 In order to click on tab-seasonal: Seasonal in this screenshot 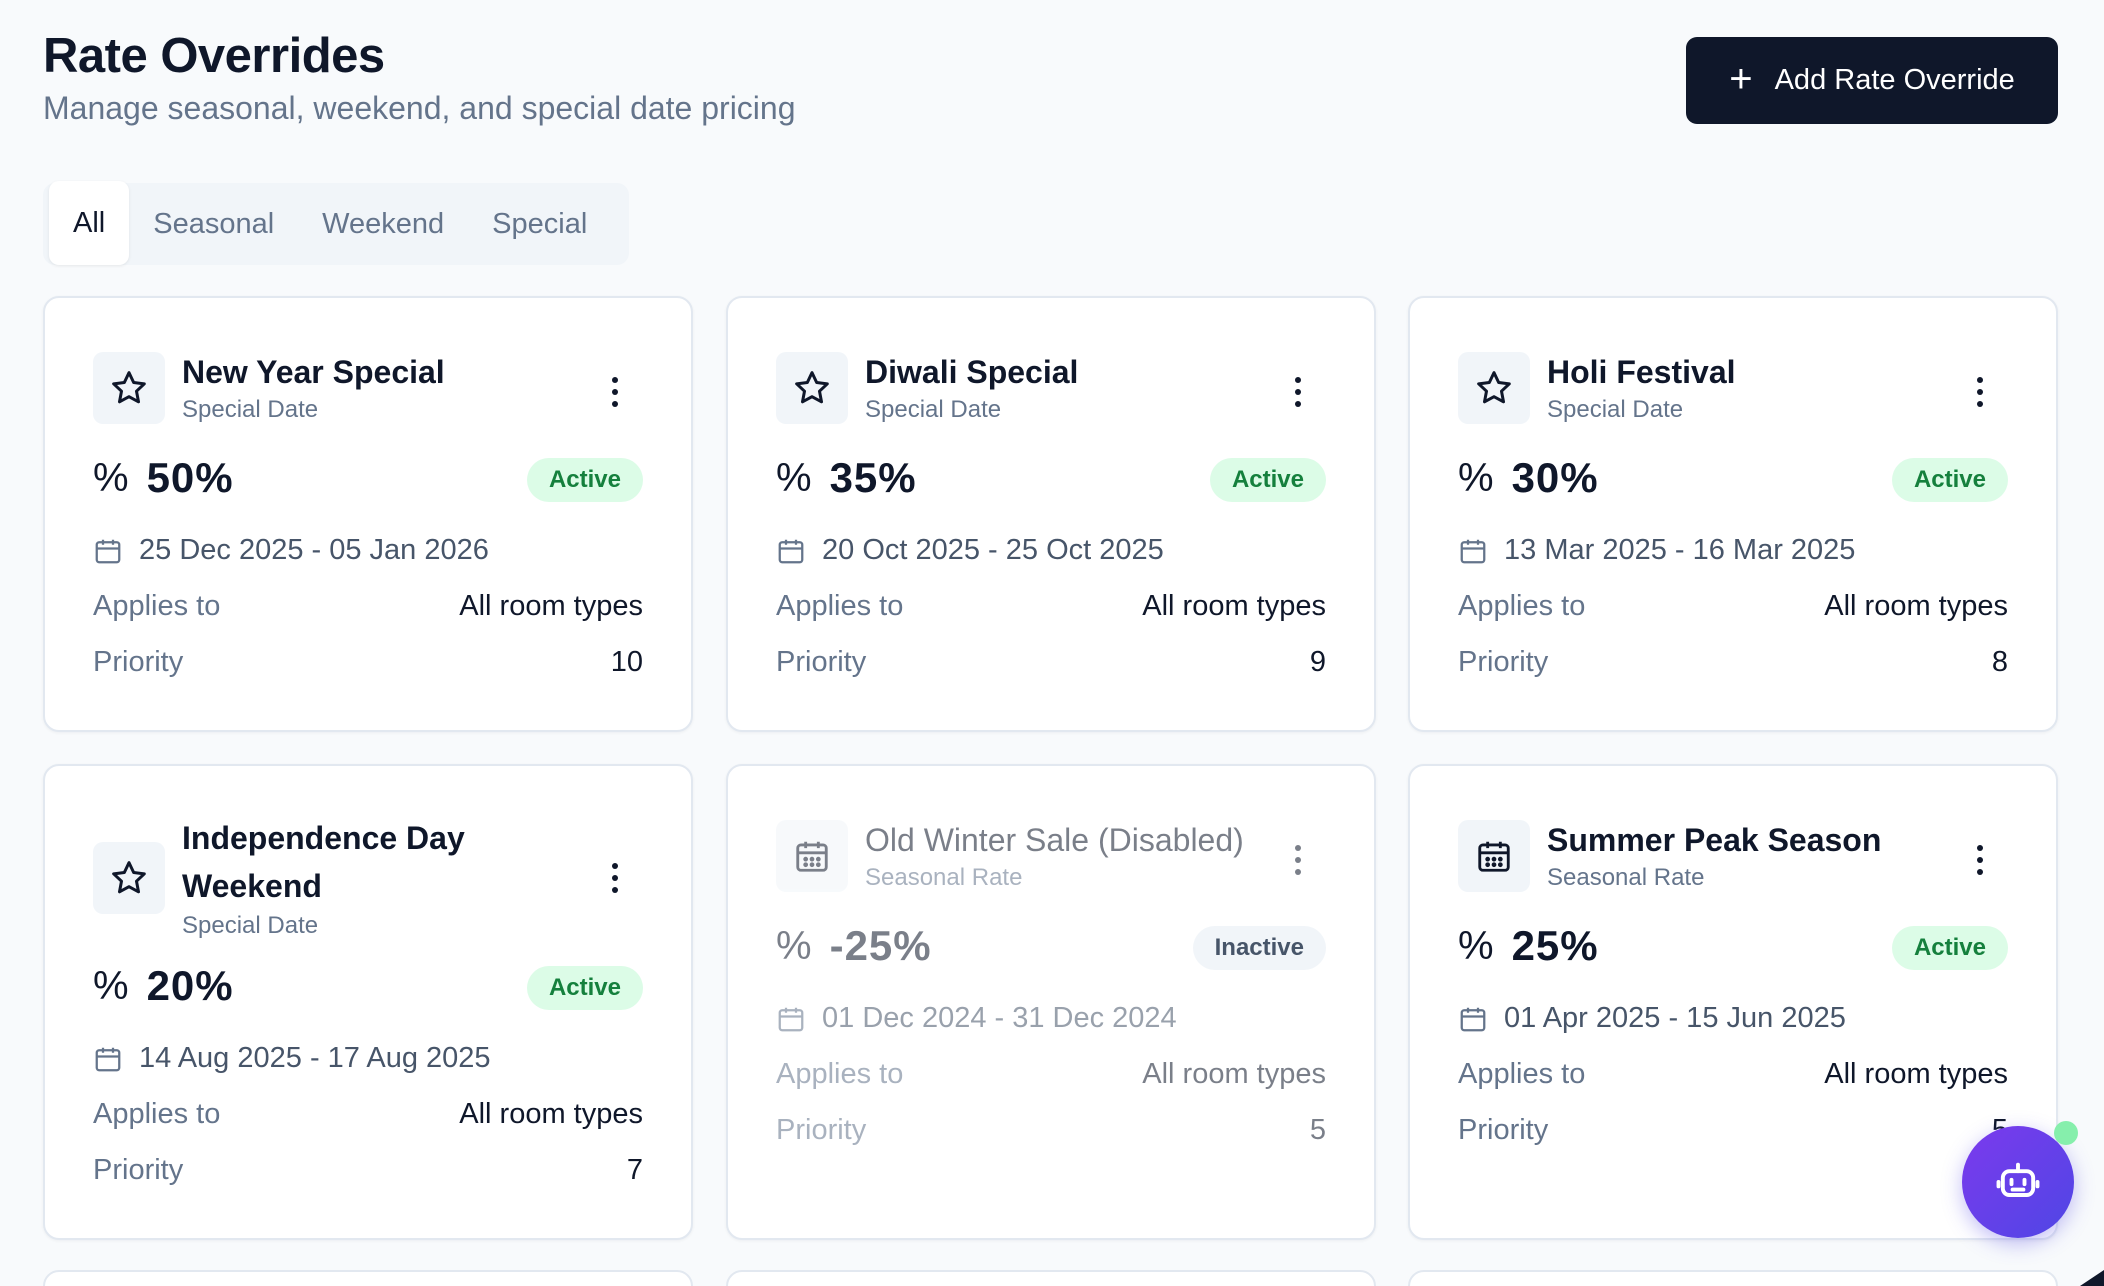, I will do `click(214, 223)`.